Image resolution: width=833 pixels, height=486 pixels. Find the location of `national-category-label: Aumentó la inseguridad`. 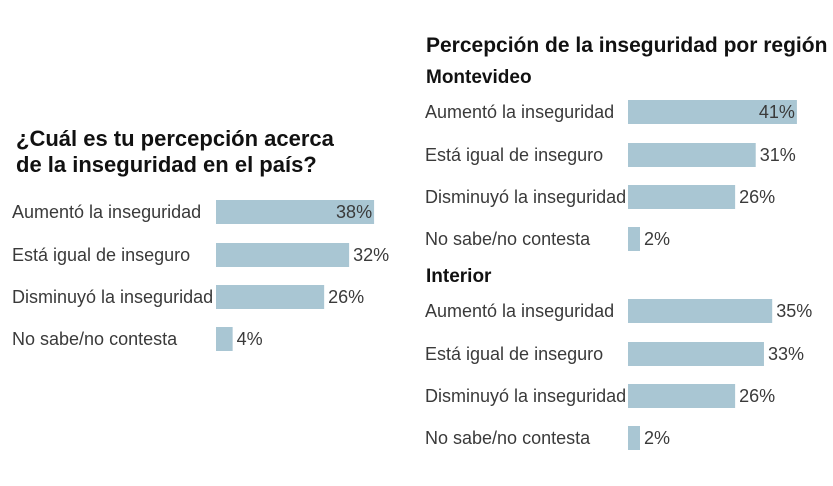

national-category-label: Aumentó la inseguridad is located at coordinates (106, 212).